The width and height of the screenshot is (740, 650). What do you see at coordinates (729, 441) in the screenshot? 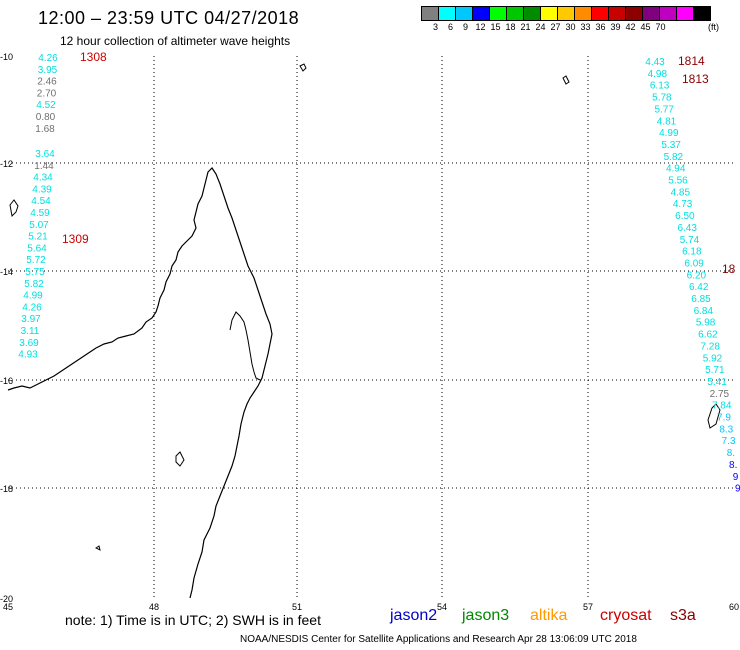
I see `swh-value: 7.3` at bounding box center [729, 441].